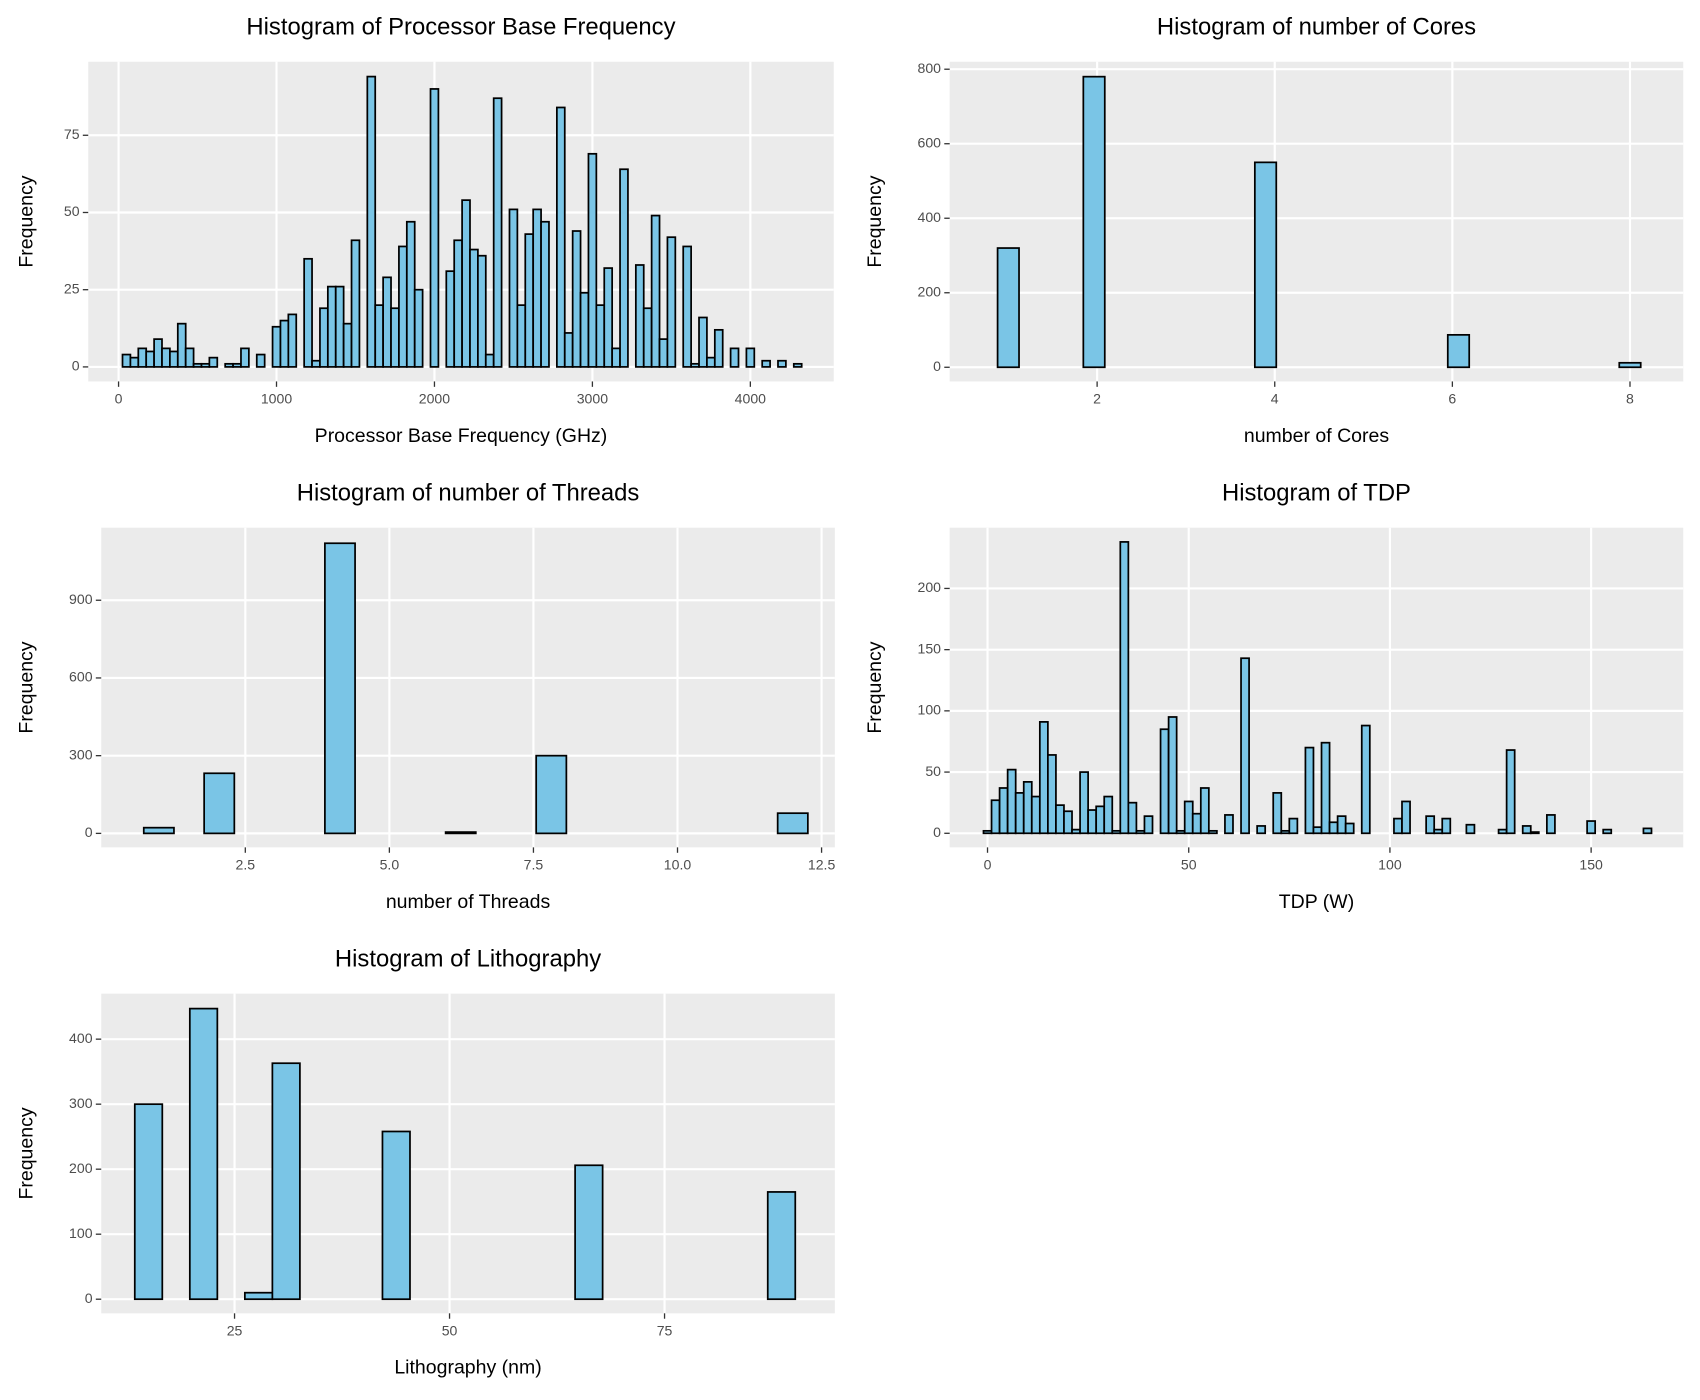 The width and height of the screenshot is (1700, 1400). I want to click on x-axis-title: Lithography (nm), so click(467, 1368).